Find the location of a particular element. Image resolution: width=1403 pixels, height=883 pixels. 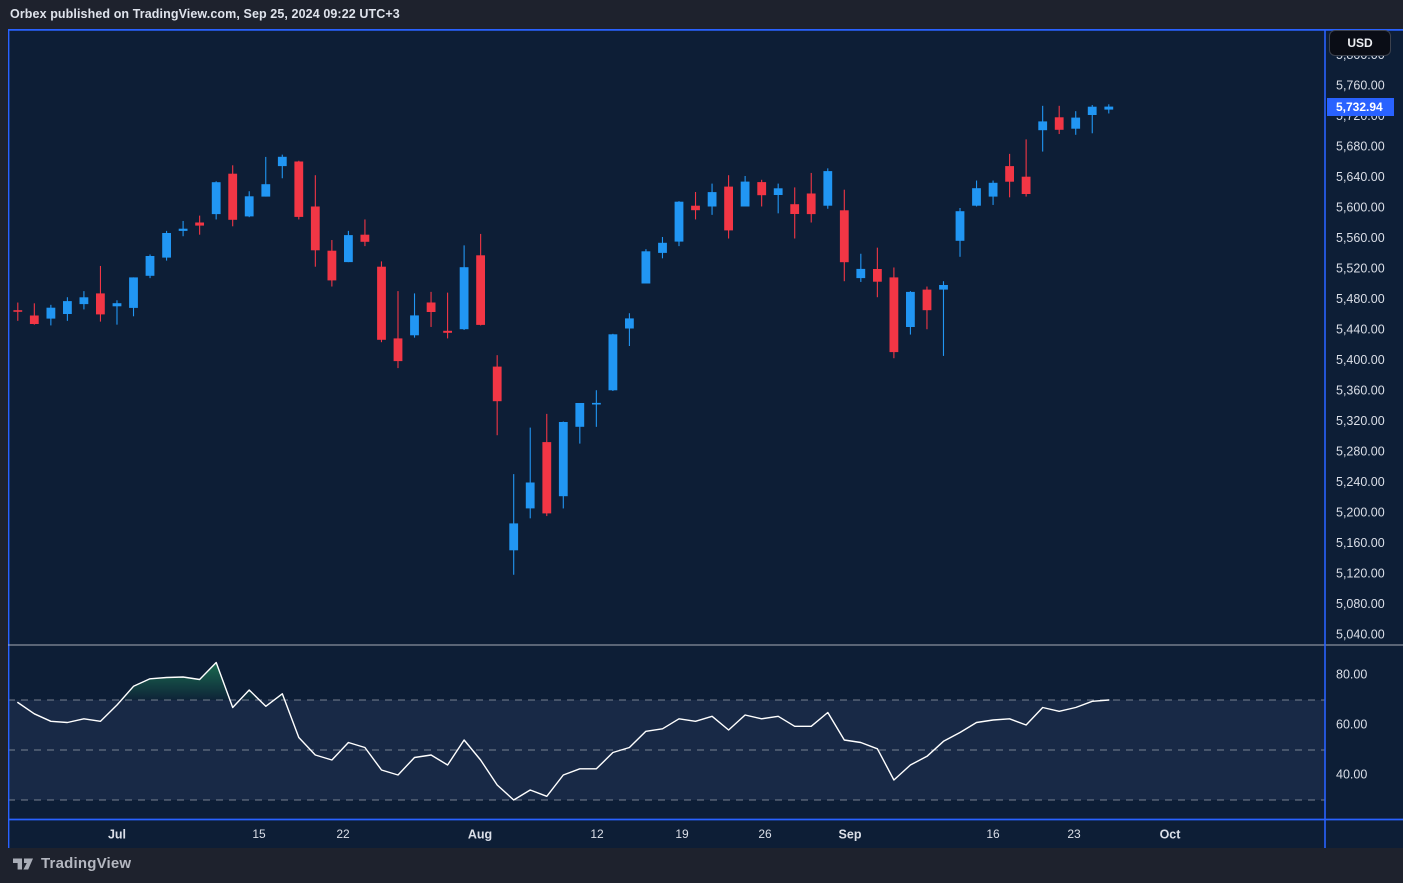

price-tick-label: 5,600.00 is located at coordinates (1360, 207).